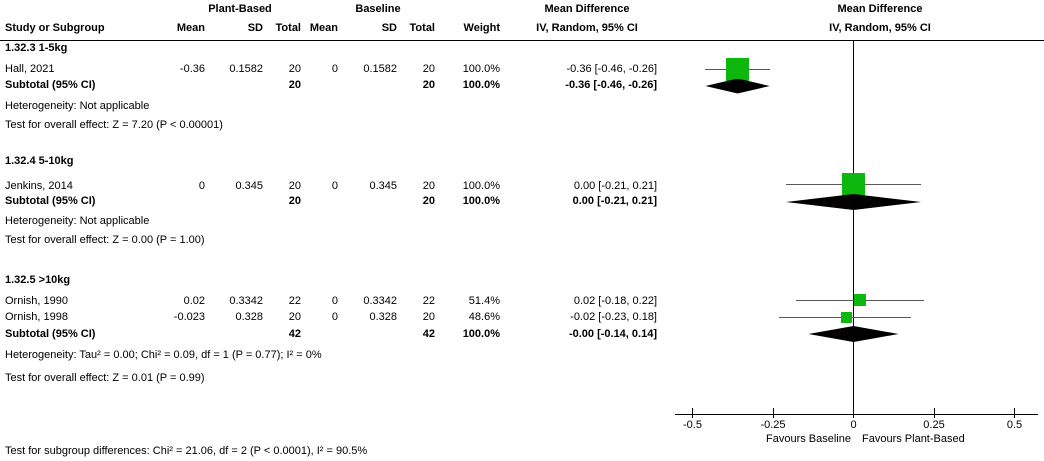  What do you see at coordinates (934, 425) in the screenshot?
I see `axis-tick-label: 0.25` at bounding box center [934, 425].